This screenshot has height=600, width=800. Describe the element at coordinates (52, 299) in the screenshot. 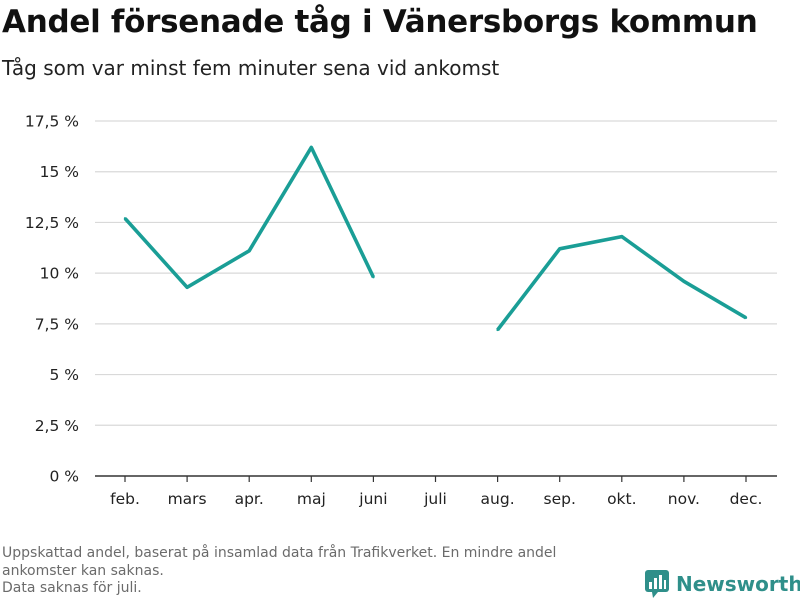

I see `y-axis-tick-labels: 0 % 2,5 % 5 % 7,5 % 10 % 12,5 % 15 % 17,5 %` at that location.